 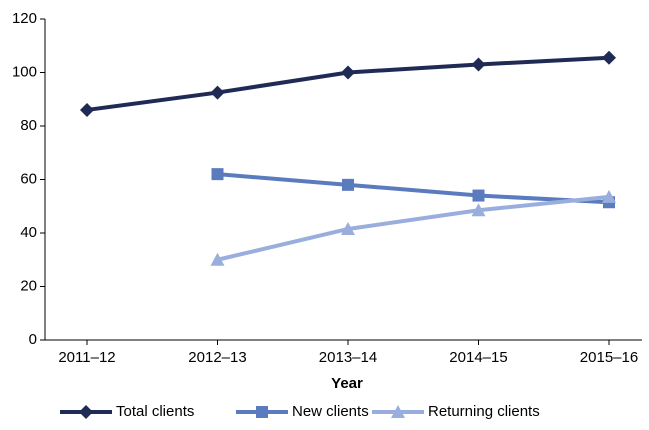 I want to click on y-tick-label: 80, so click(x=28, y=125).